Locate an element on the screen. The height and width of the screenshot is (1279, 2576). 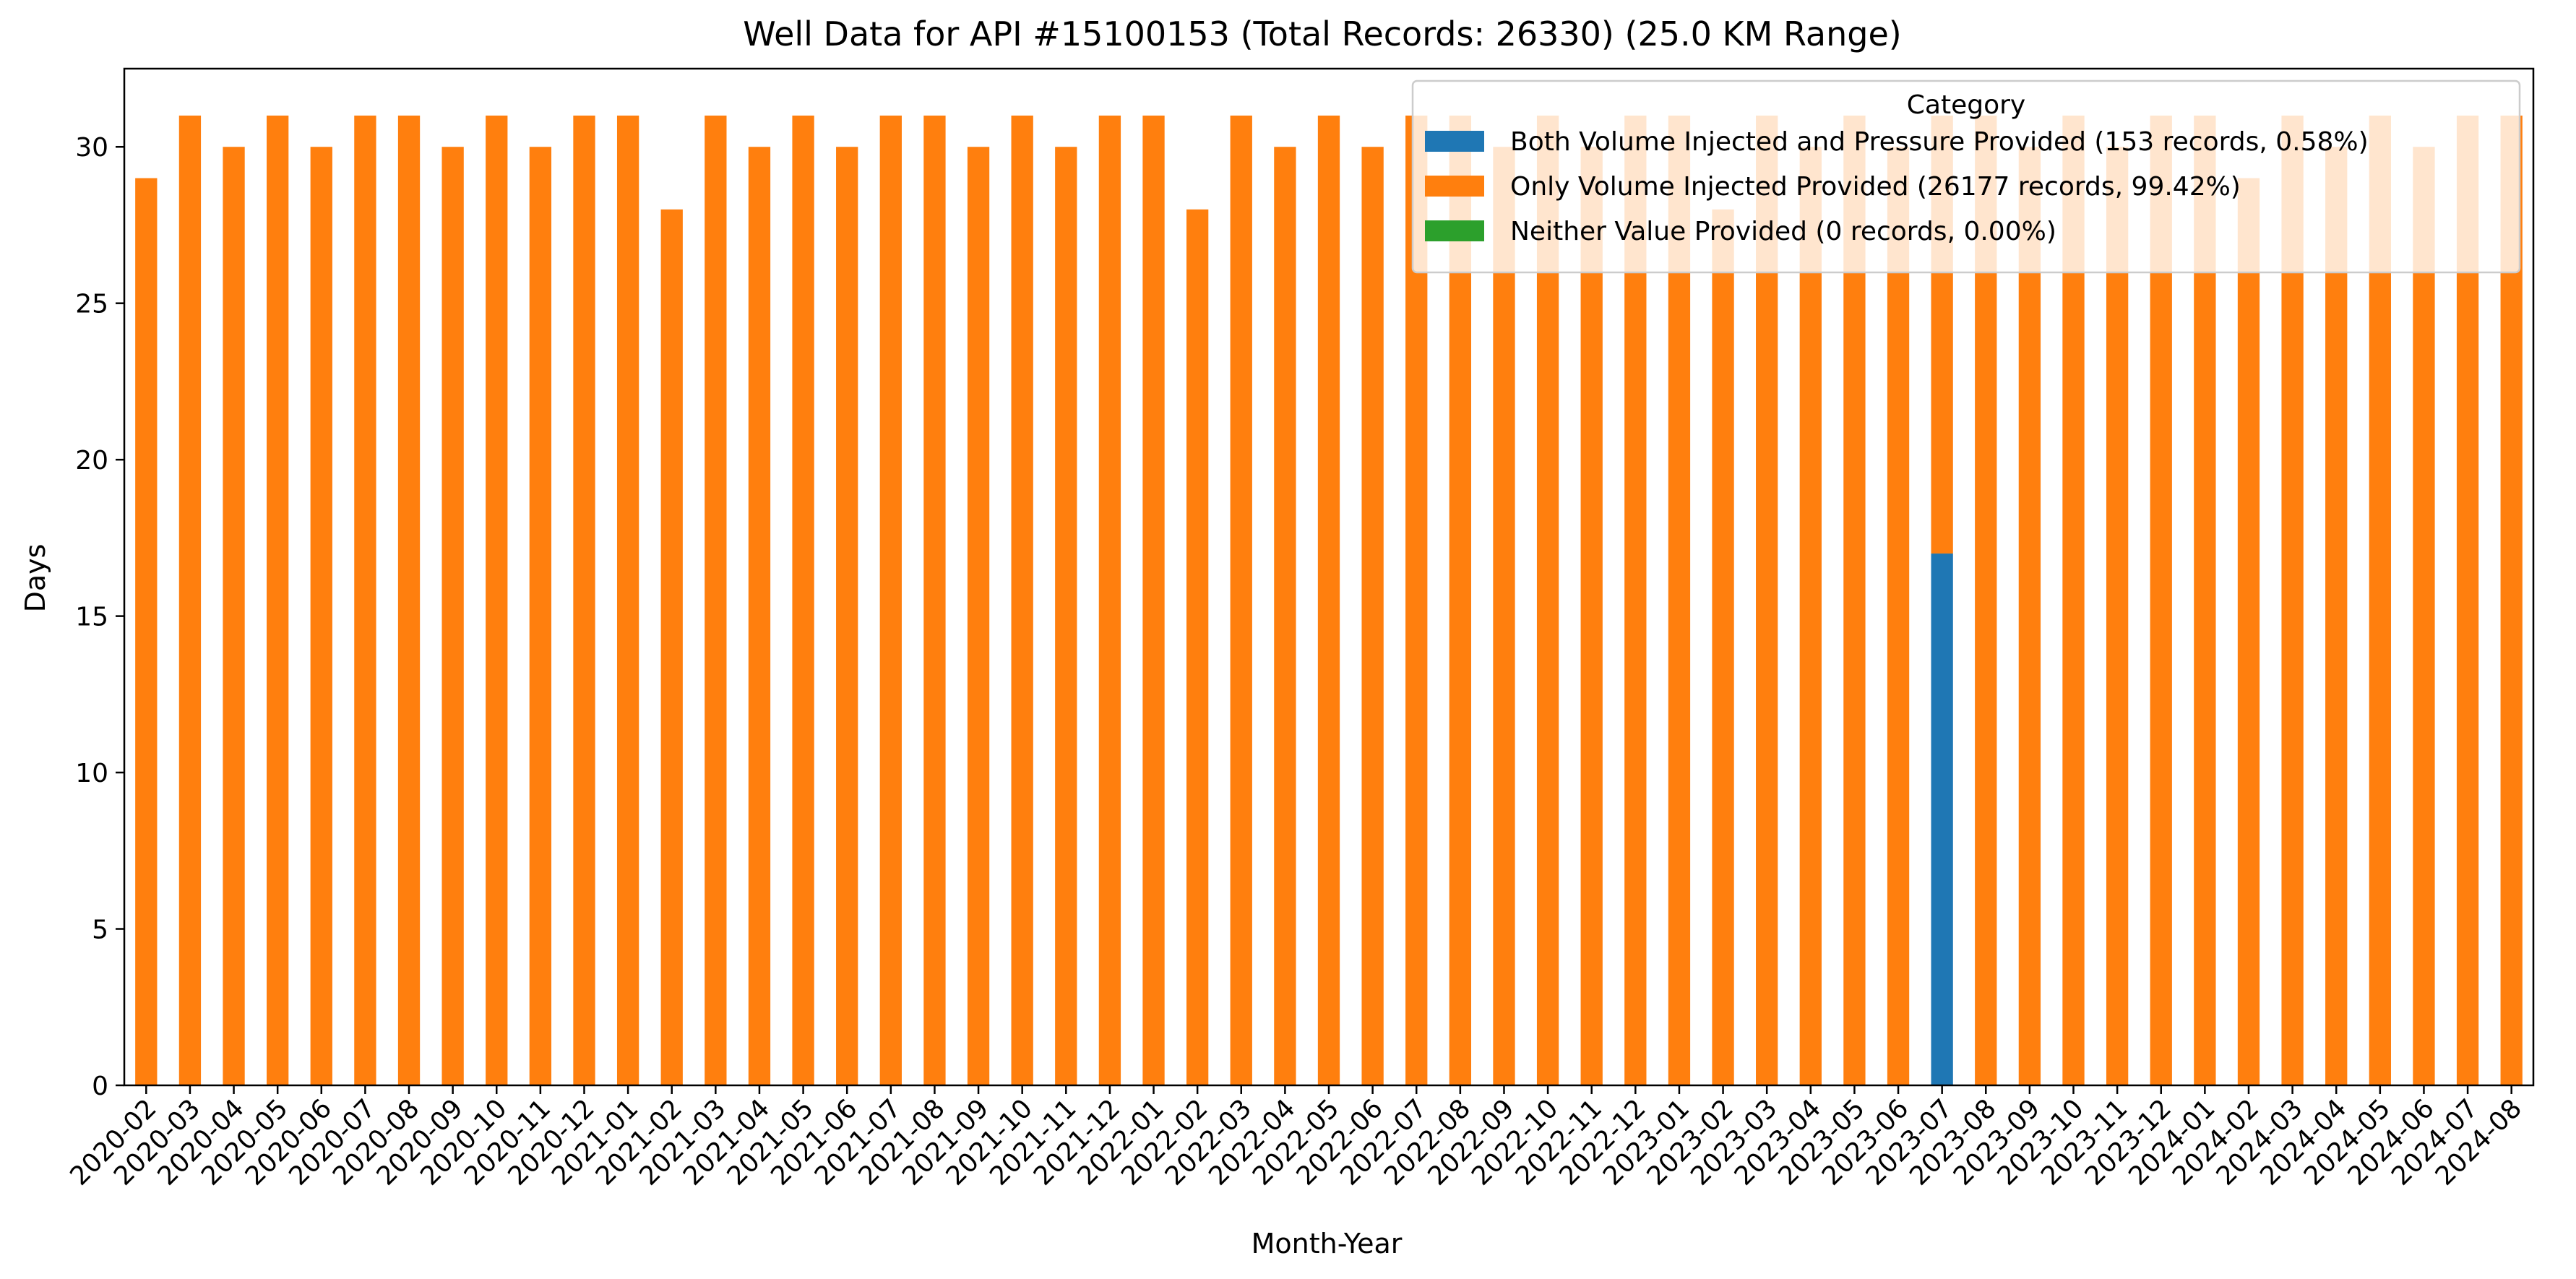
y-tick-label: 20 is located at coordinates (91, 460).